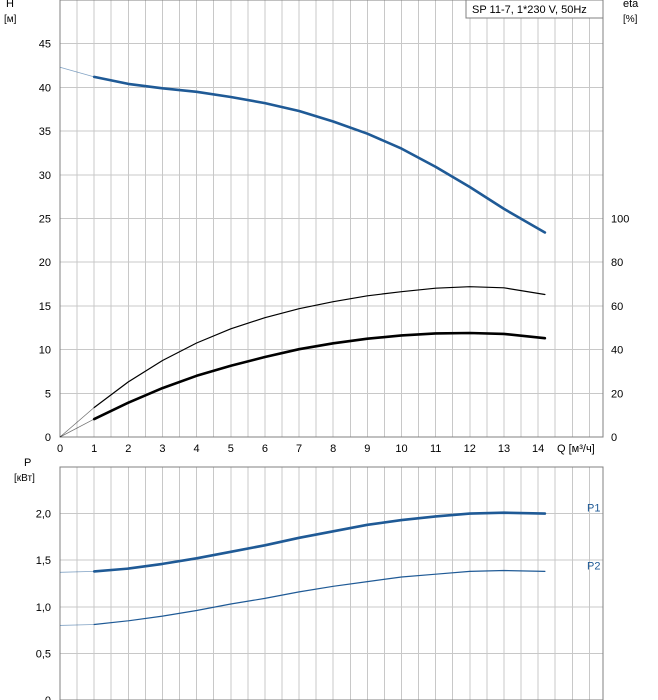 The width and height of the screenshot is (658, 700). Describe the element at coordinates (470, 449) in the screenshot. I see `x-tick-label: 12` at that location.